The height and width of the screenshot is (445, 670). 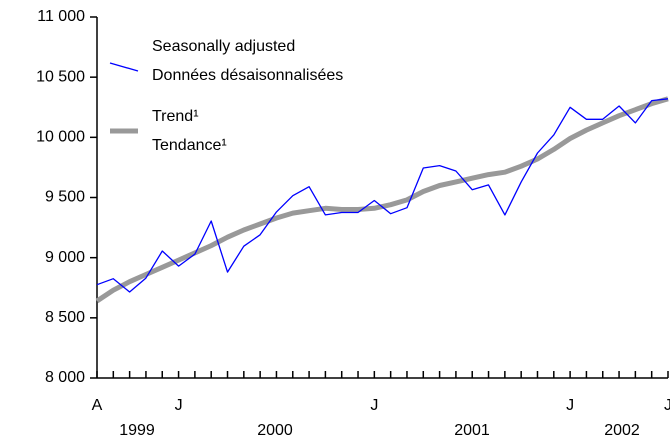 I want to click on y-tick-label: 8 000, so click(x=65, y=377).